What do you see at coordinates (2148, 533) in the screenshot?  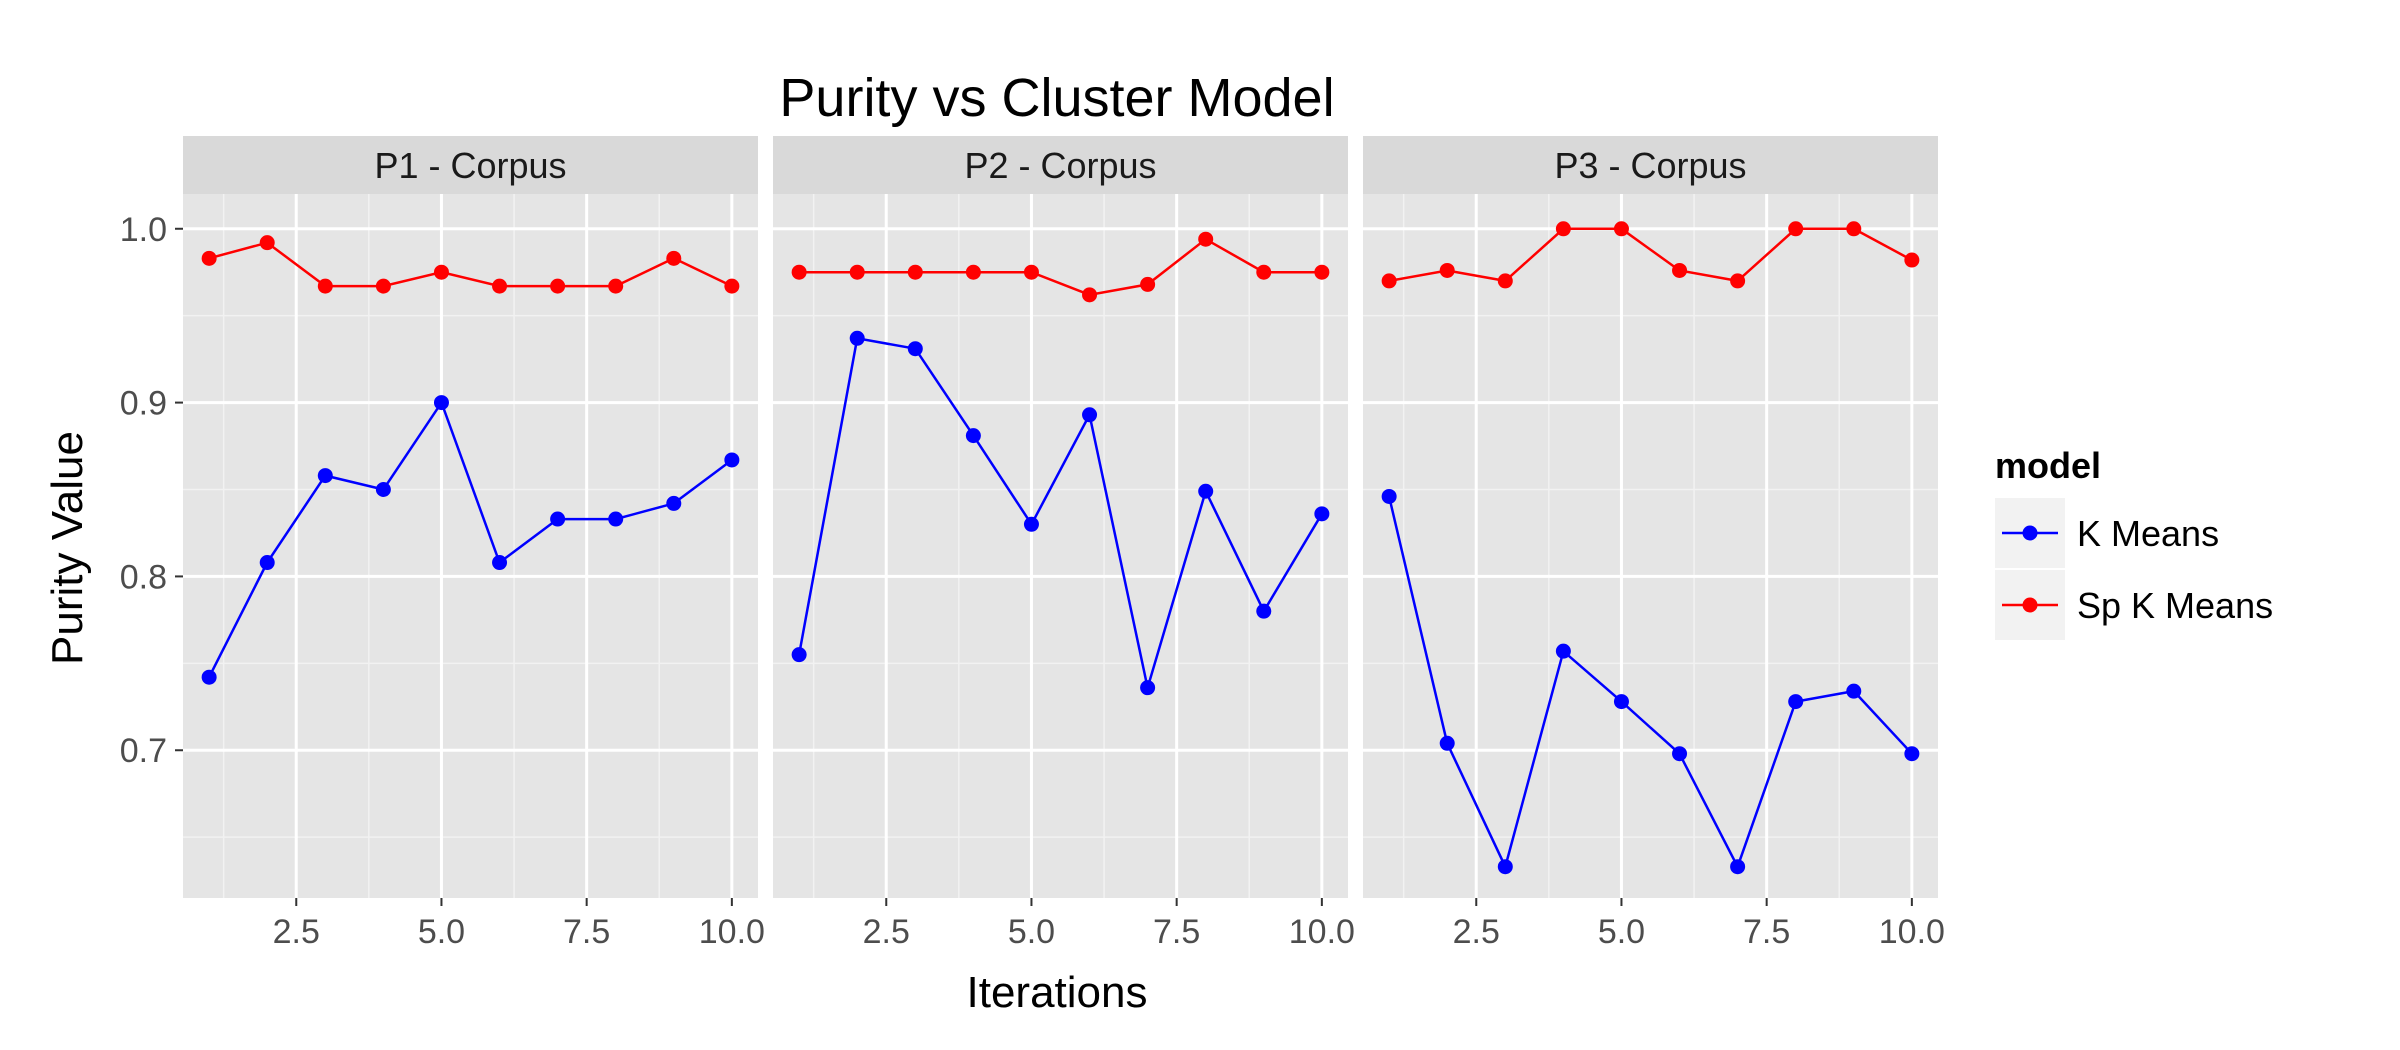 I see `legend-label: K Means` at bounding box center [2148, 533].